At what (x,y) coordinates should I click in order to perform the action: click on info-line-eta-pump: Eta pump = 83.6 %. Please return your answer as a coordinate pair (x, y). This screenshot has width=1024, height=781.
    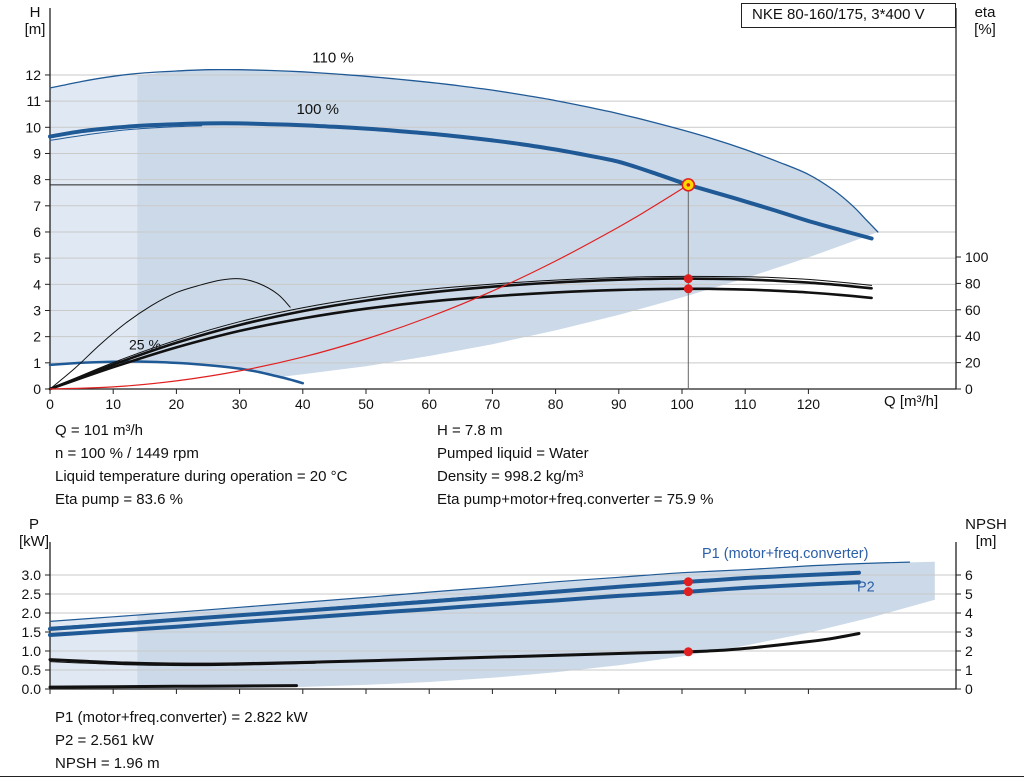
    Looking at the image, I should click on (119, 499).